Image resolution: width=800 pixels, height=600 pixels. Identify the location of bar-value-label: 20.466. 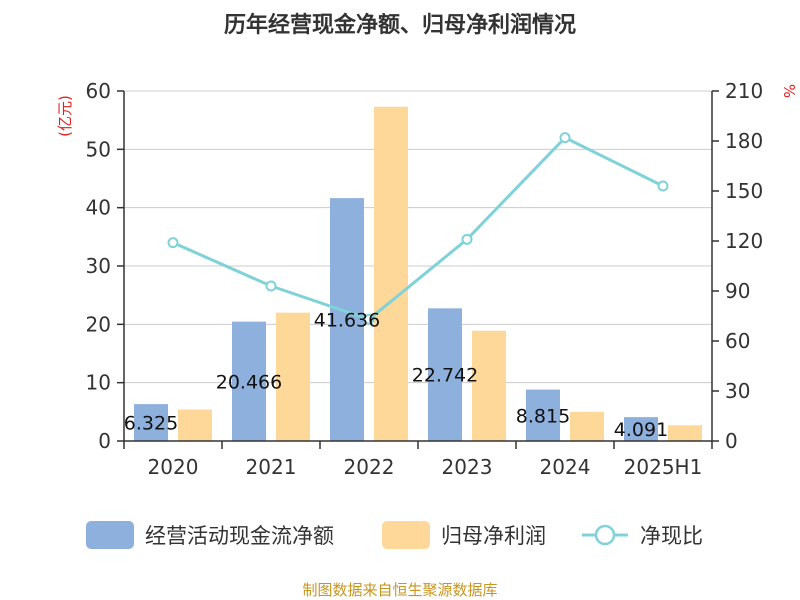
(249, 382).